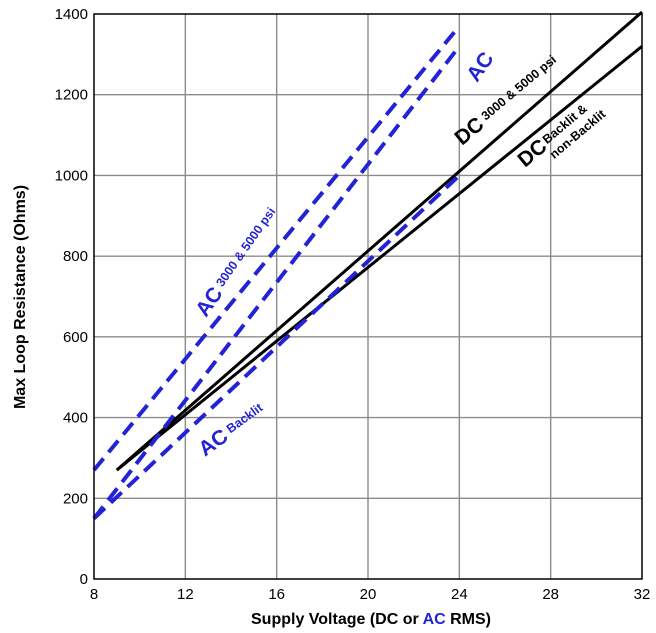 The width and height of the screenshot is (656, 633). I want to click on annotation-ac-left-main: AC, so click(209, 302).